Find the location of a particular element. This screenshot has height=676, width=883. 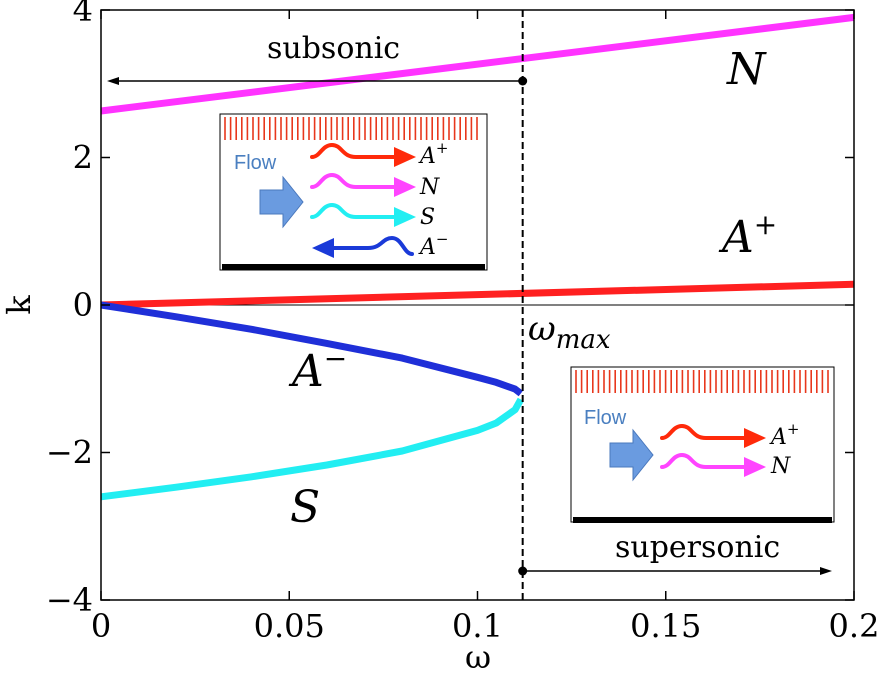

omega-max-label: ωmax is located at coordinates (569, 332).